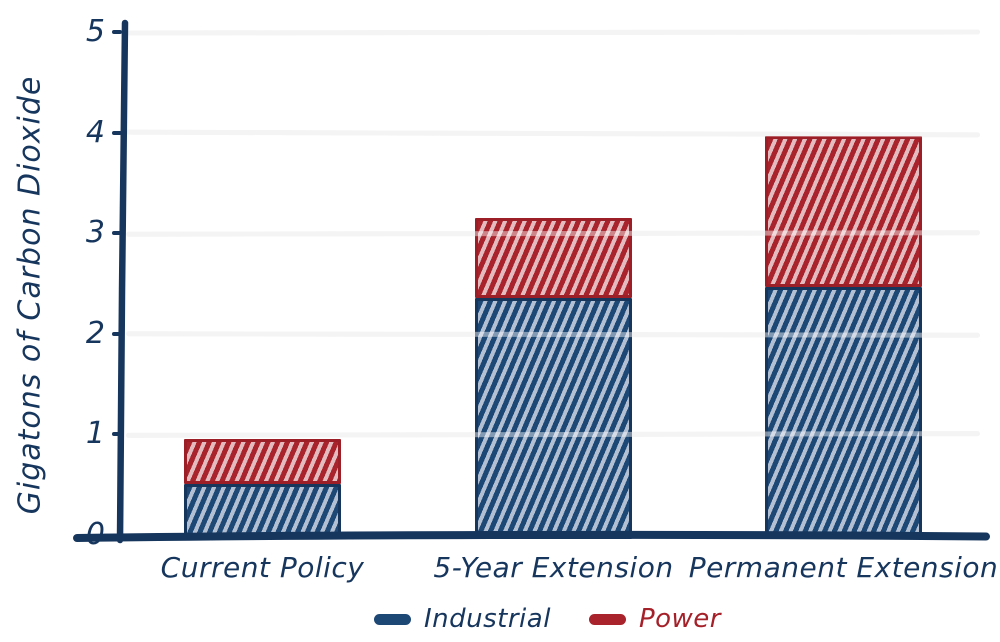 This screenshot has height=642, width=1000. What do you see at coordinates (487, 619) in the screenshot?
I see `legend-label-industrial: Industrial` at bounding box center [487, 619].